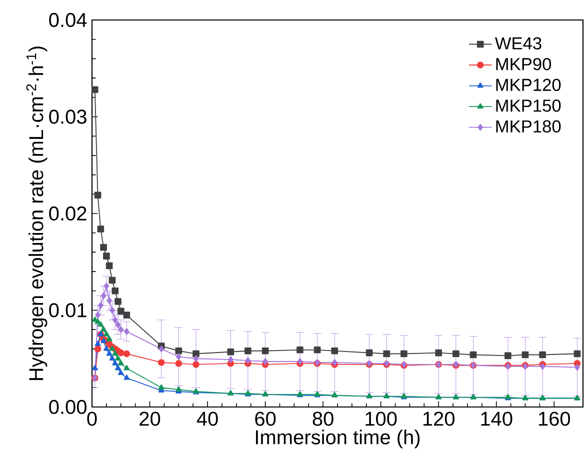 The width and height of the screenshot is (586, 467). Describe the element at coordinates (528, 106) in the screenshot. I see `legend-label: MKP150` at that location.